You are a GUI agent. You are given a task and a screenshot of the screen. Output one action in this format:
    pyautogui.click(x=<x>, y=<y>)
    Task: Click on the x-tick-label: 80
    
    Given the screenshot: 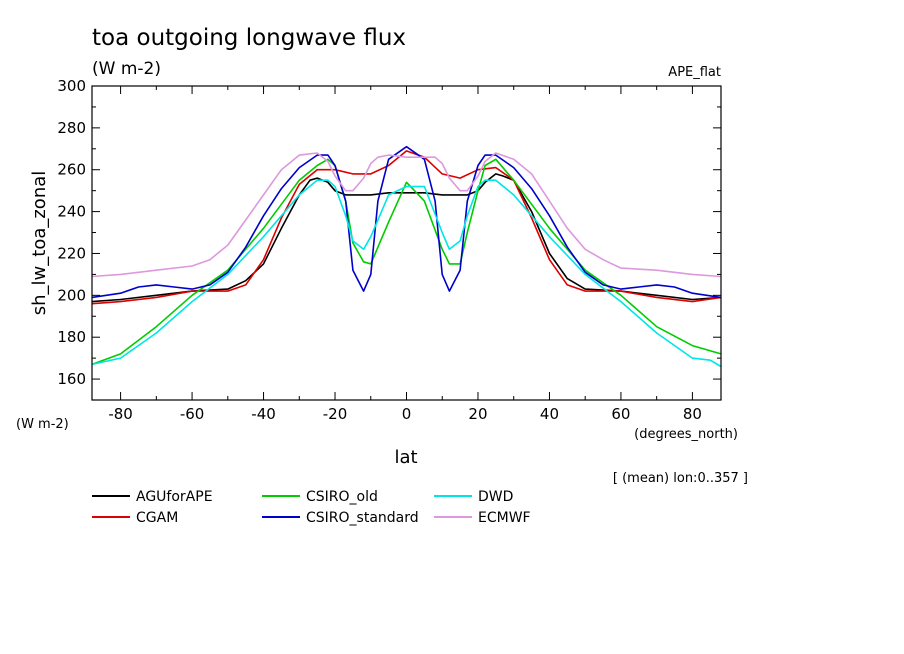 What is the action you would take?
    pyautogui.click(x=692, y=414)
    